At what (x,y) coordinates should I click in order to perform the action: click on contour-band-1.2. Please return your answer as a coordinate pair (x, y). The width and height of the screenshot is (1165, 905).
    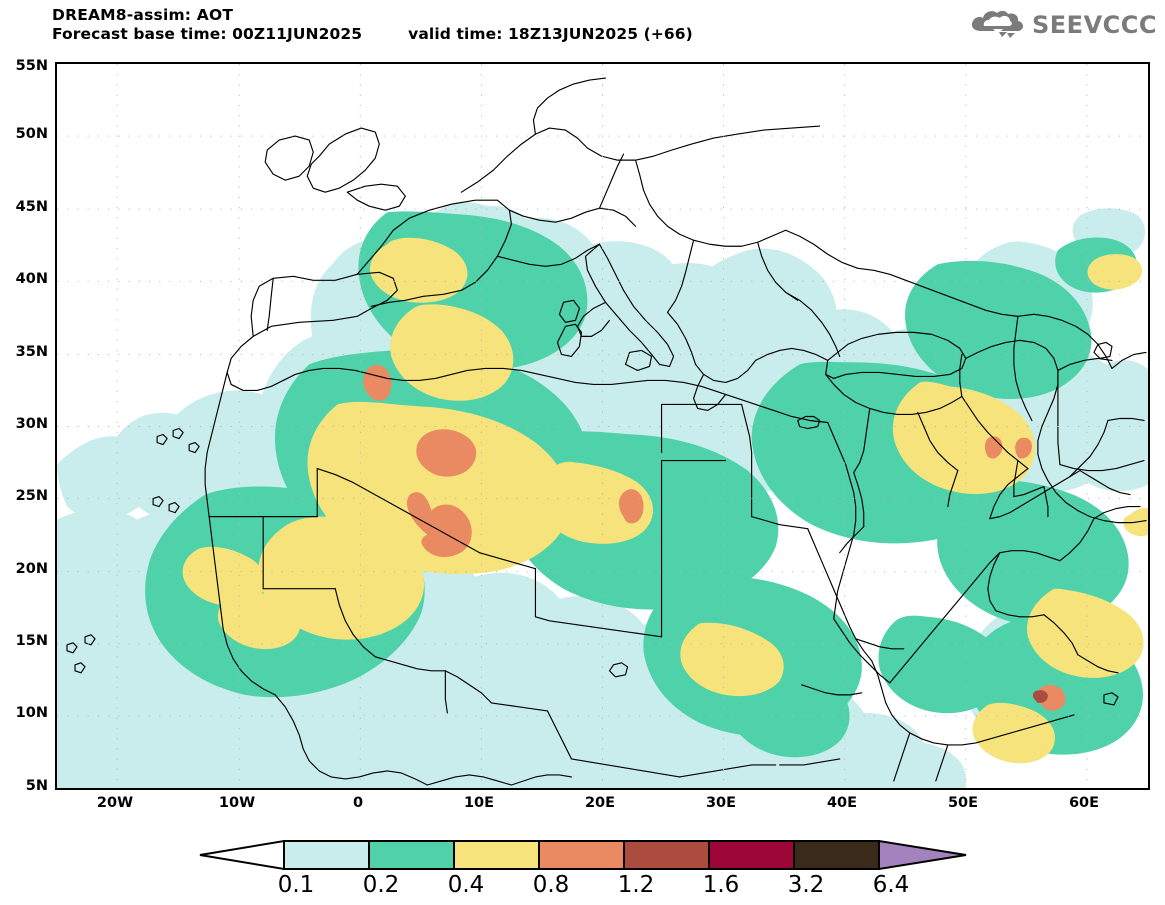
    Looking at the image, I should click on (1040, 696).